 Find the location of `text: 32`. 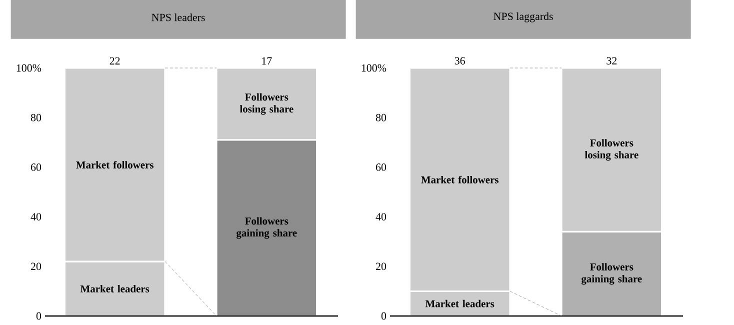

text: 32 is located at coordinates (611, 60).